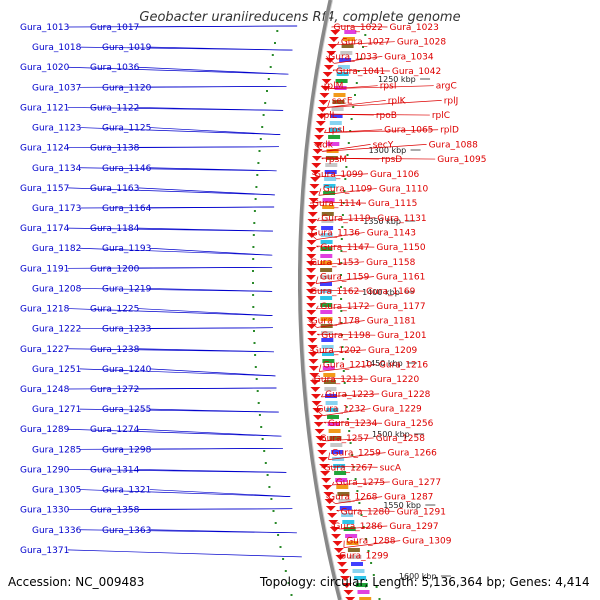  Describe the element at coordinates (365, 43) in the screenshot. I see `right-gene-label: Gura_1027` at that location.